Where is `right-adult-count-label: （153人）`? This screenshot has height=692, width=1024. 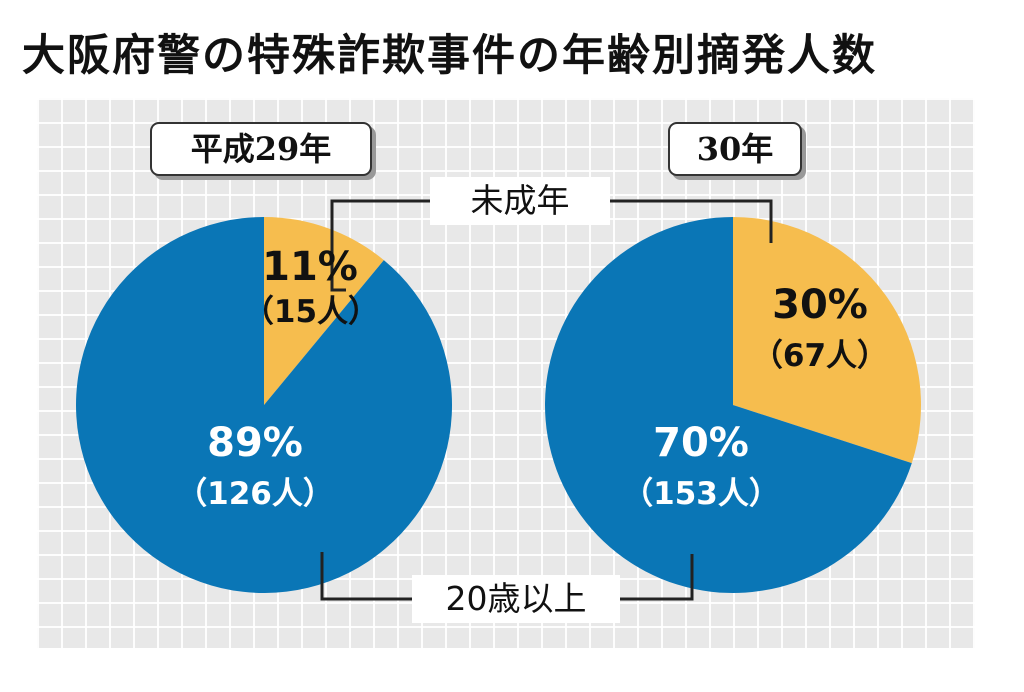
right-adult-count-label: （153人） is located at coordinates (701, 494).